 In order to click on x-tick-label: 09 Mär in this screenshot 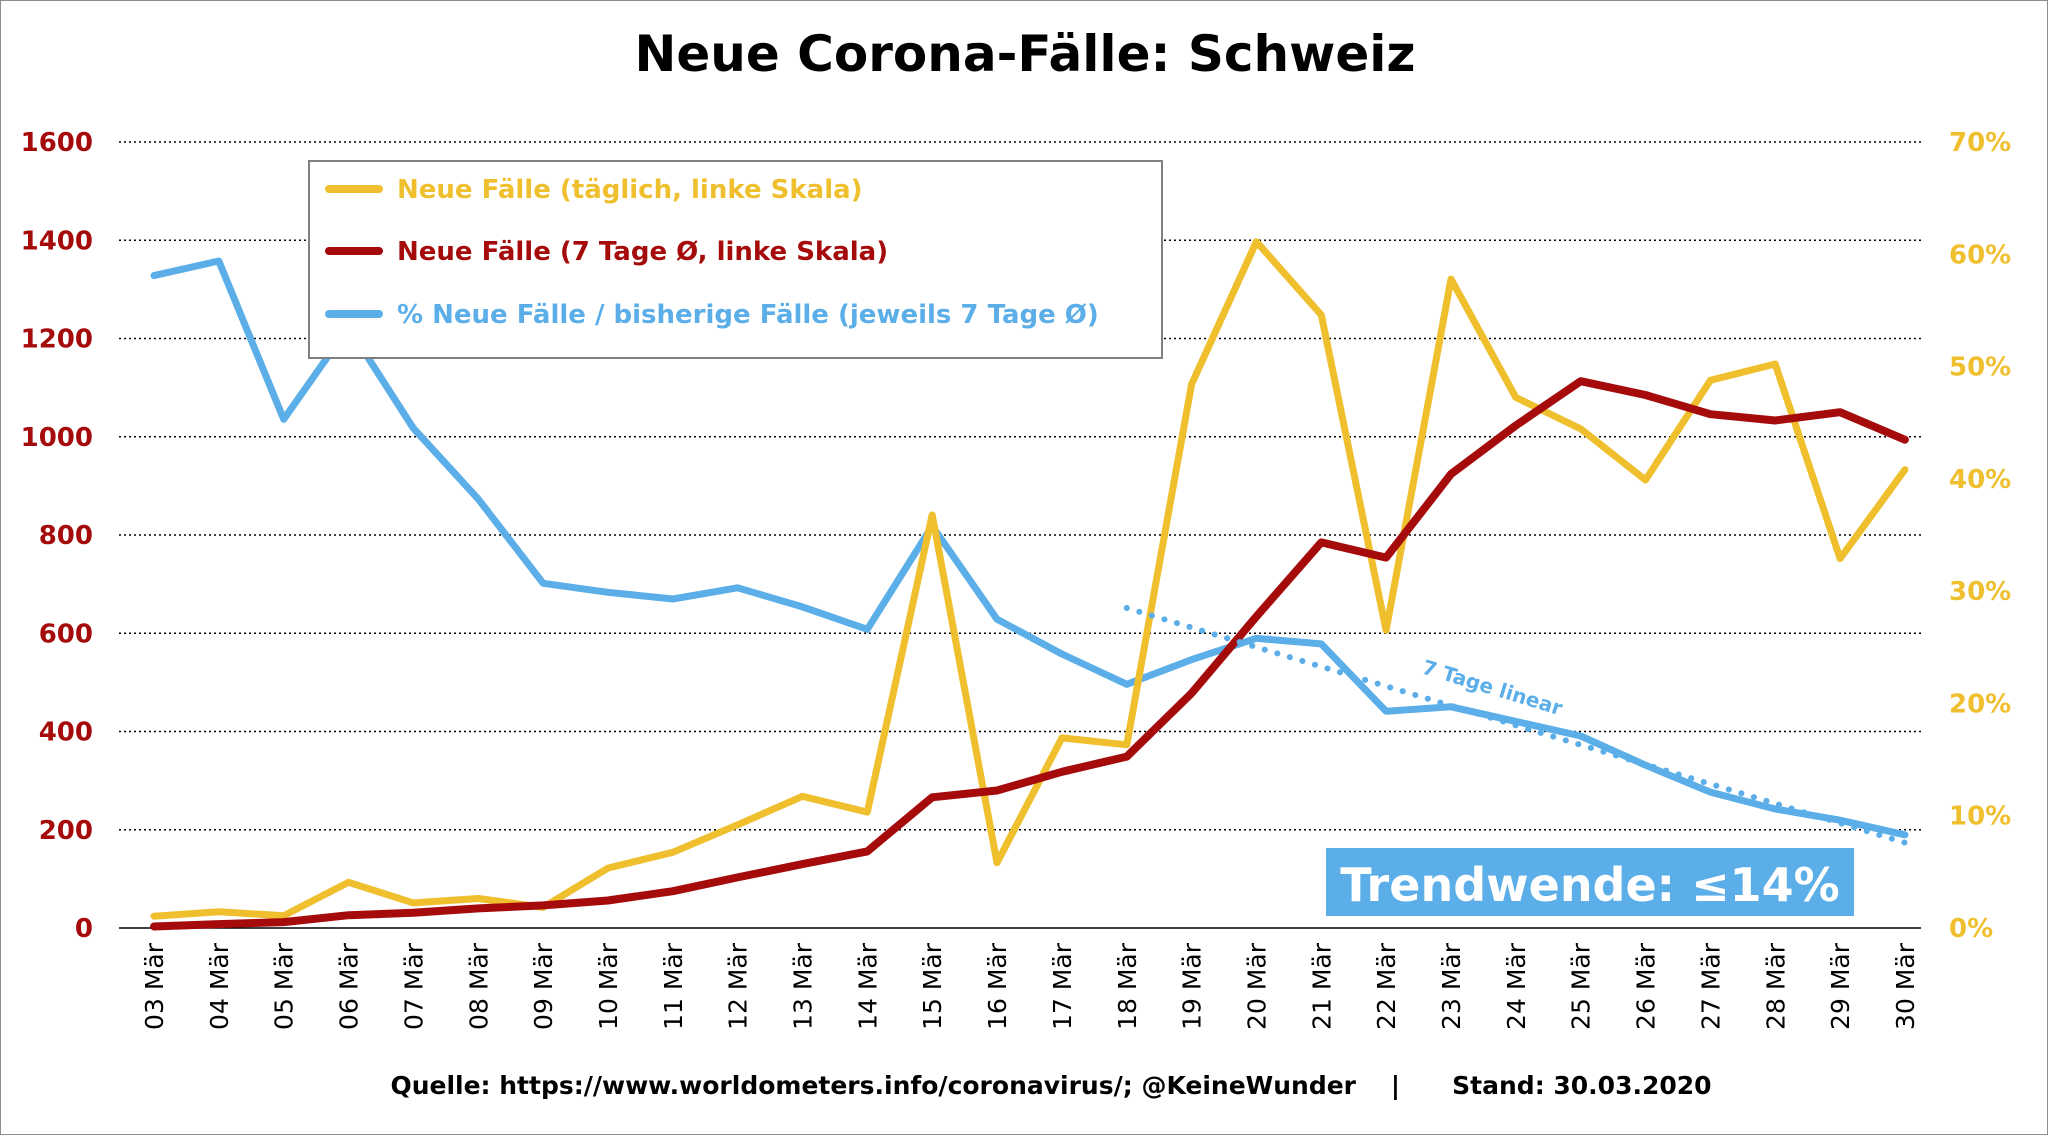, I will do `click(543, 986)`.